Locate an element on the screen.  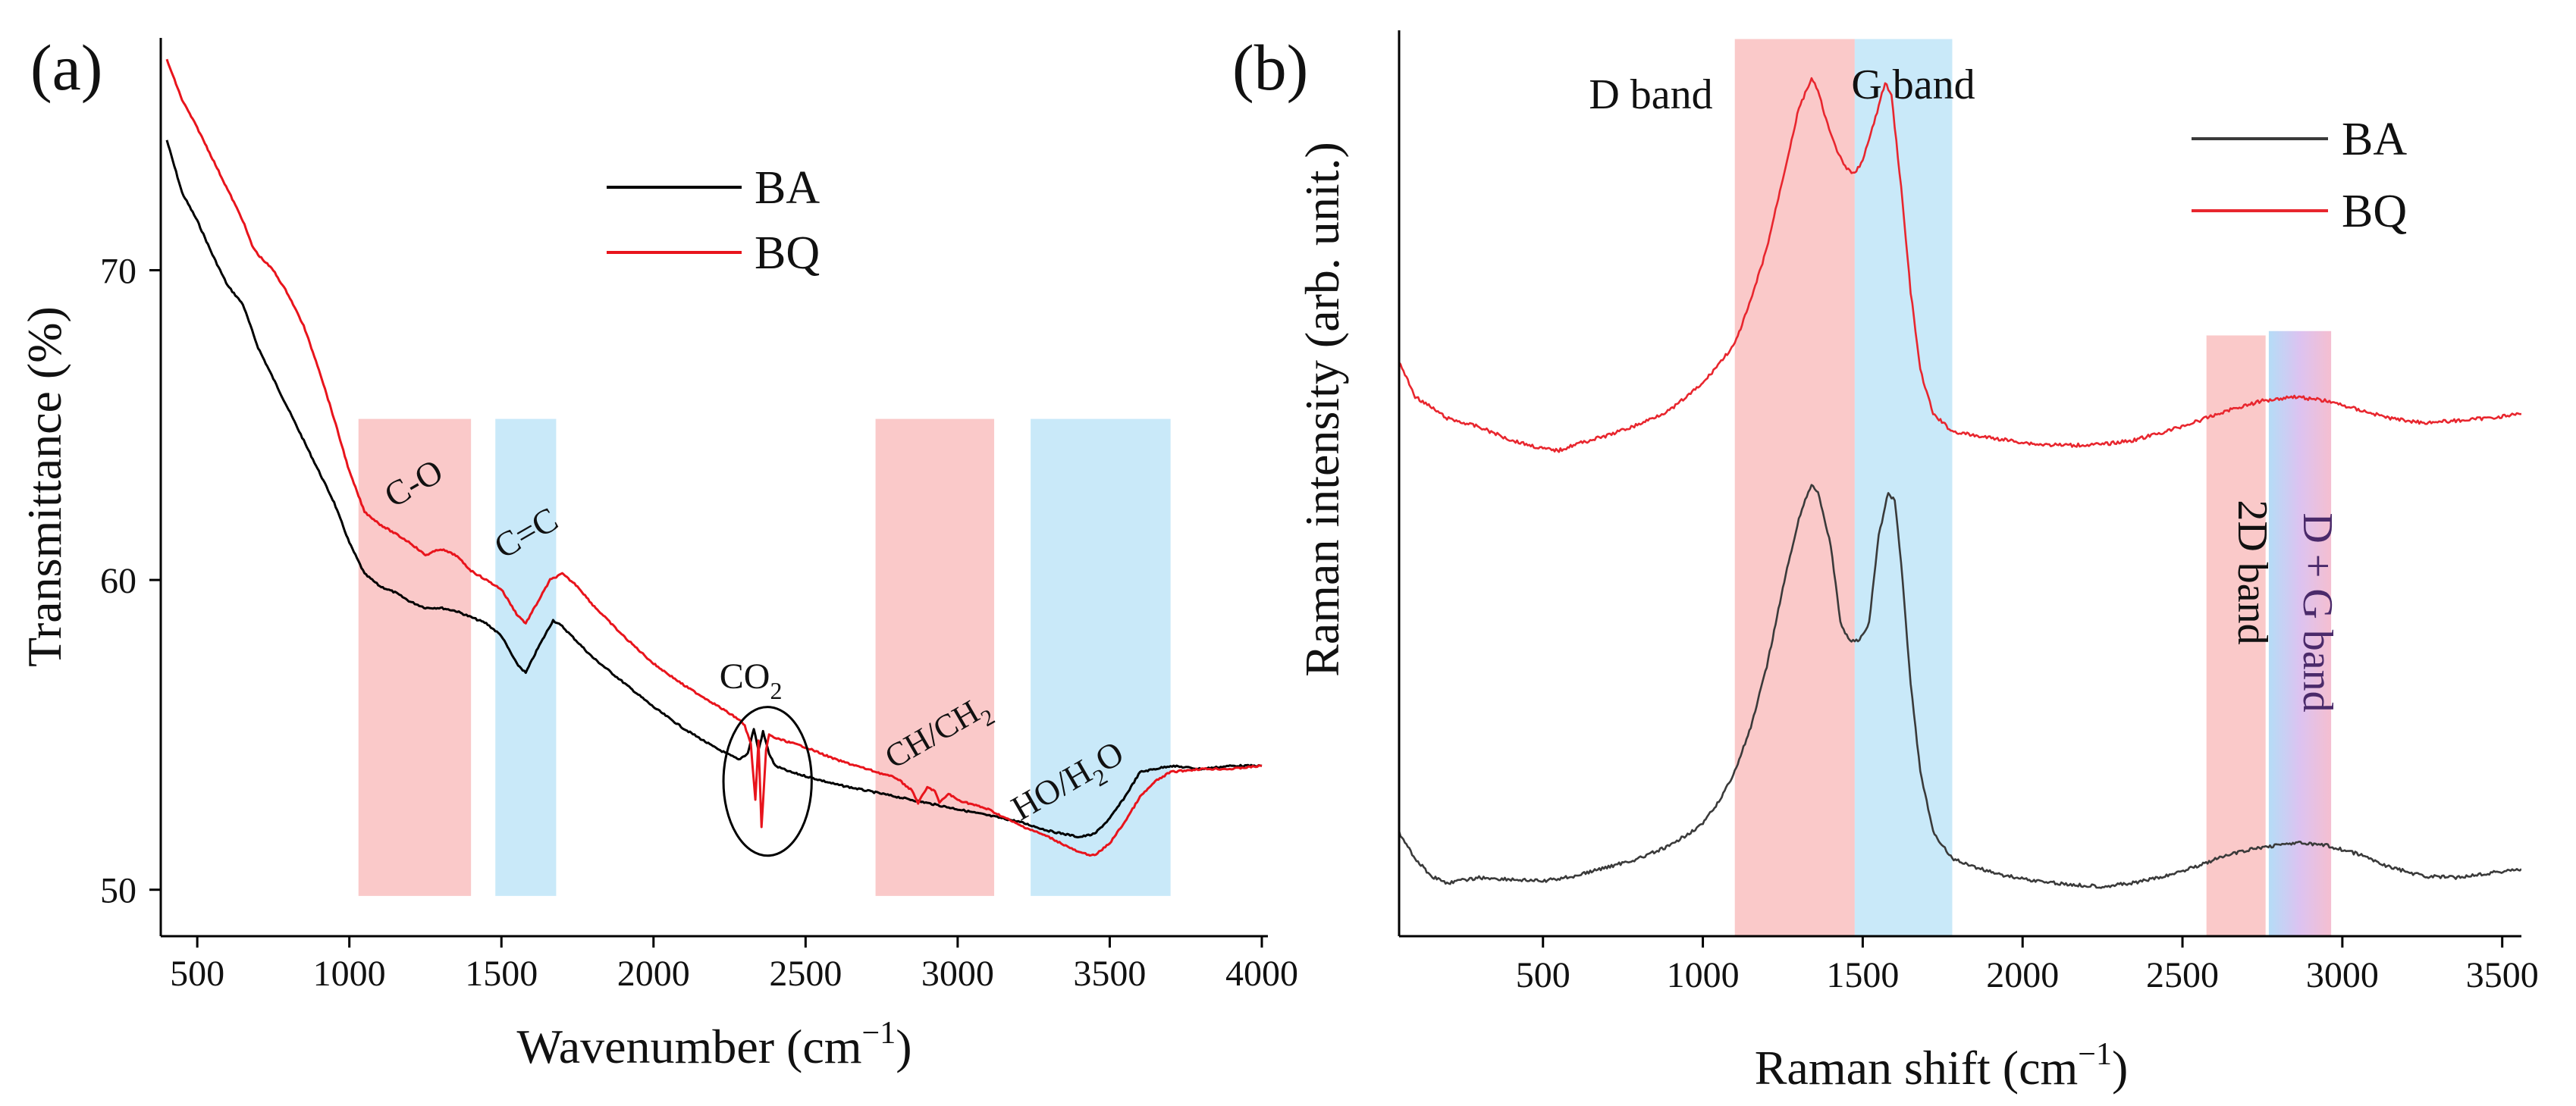
x-axis-label-a: Wavenumber (cm−1) is located at coordinates (713, 1044).